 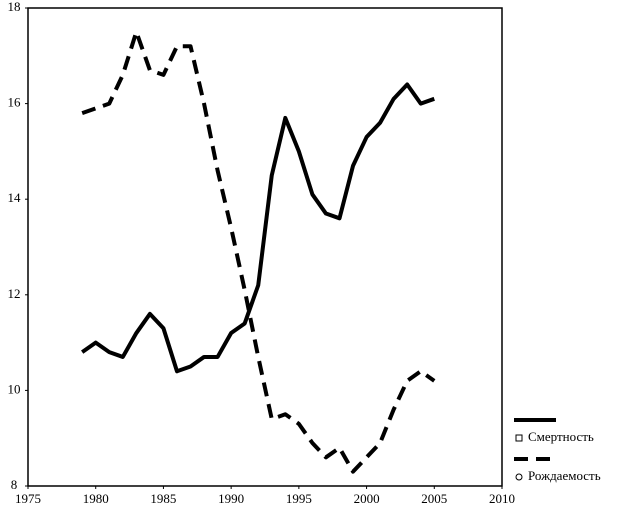 I want to click on x-tick-label: 2005, so click(x=434, y=498).